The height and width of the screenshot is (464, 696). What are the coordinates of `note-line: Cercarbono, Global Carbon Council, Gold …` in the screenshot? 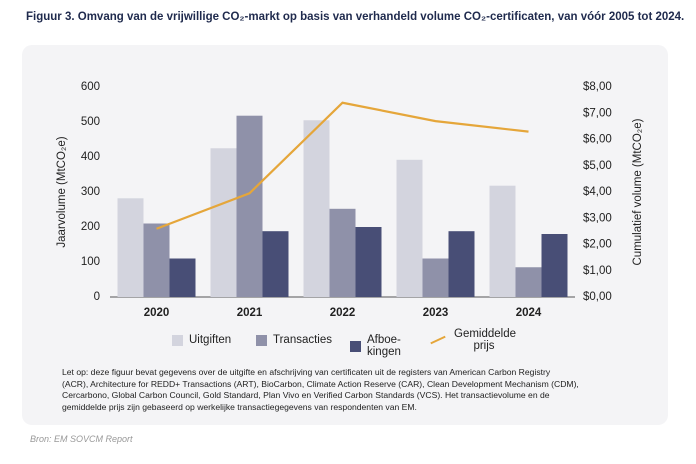 It's located at (306, 395).